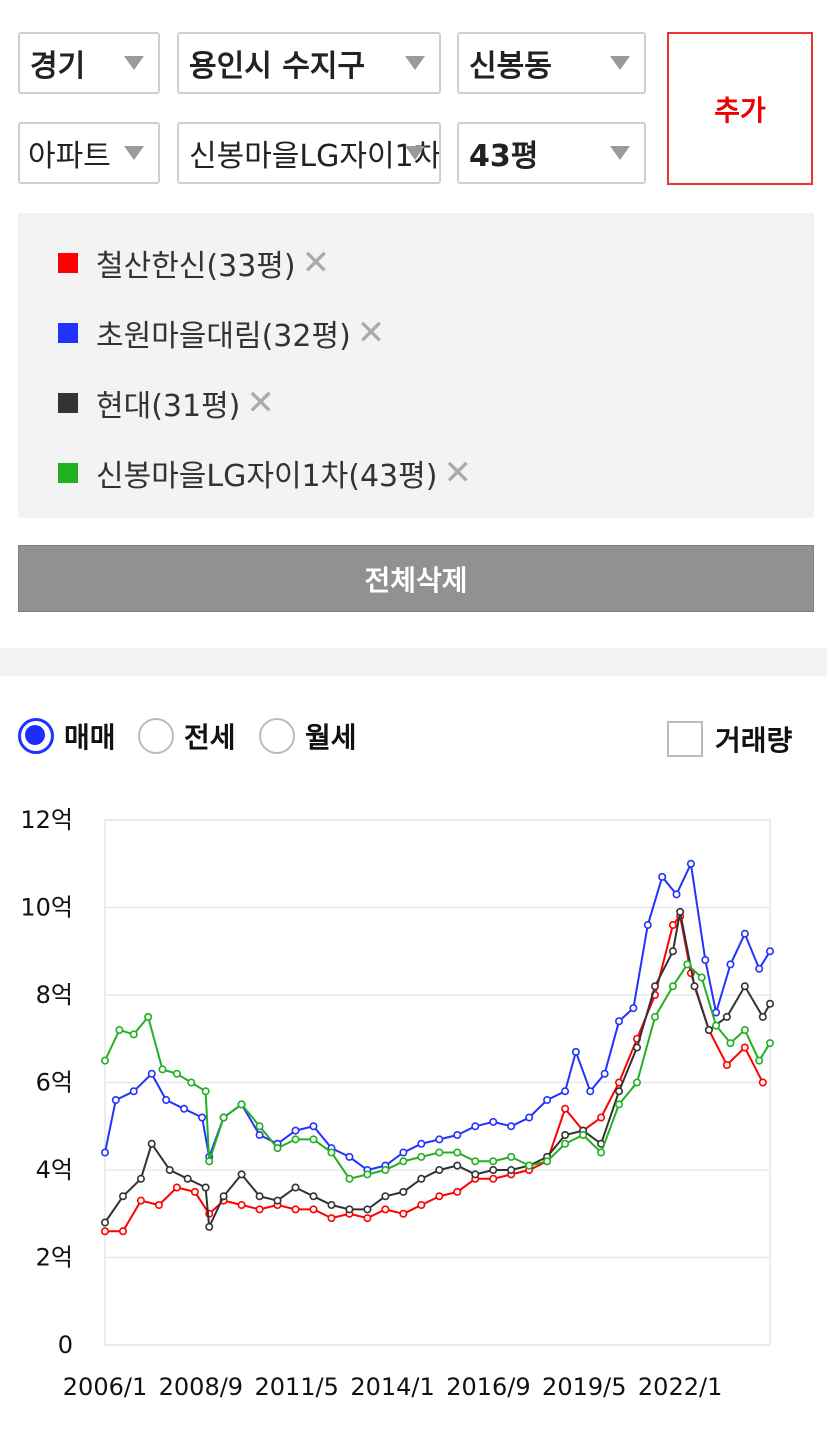 Image resolution: width=827 pixels, height=1442 pixels. What do you see at coordinates (54, 995) in the screenshot?
I see `y-tick-label: 8억` at bounding box center [54, 995].